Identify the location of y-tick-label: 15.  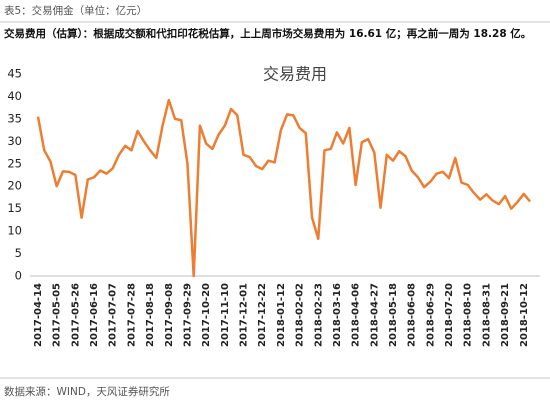
(14, 208).